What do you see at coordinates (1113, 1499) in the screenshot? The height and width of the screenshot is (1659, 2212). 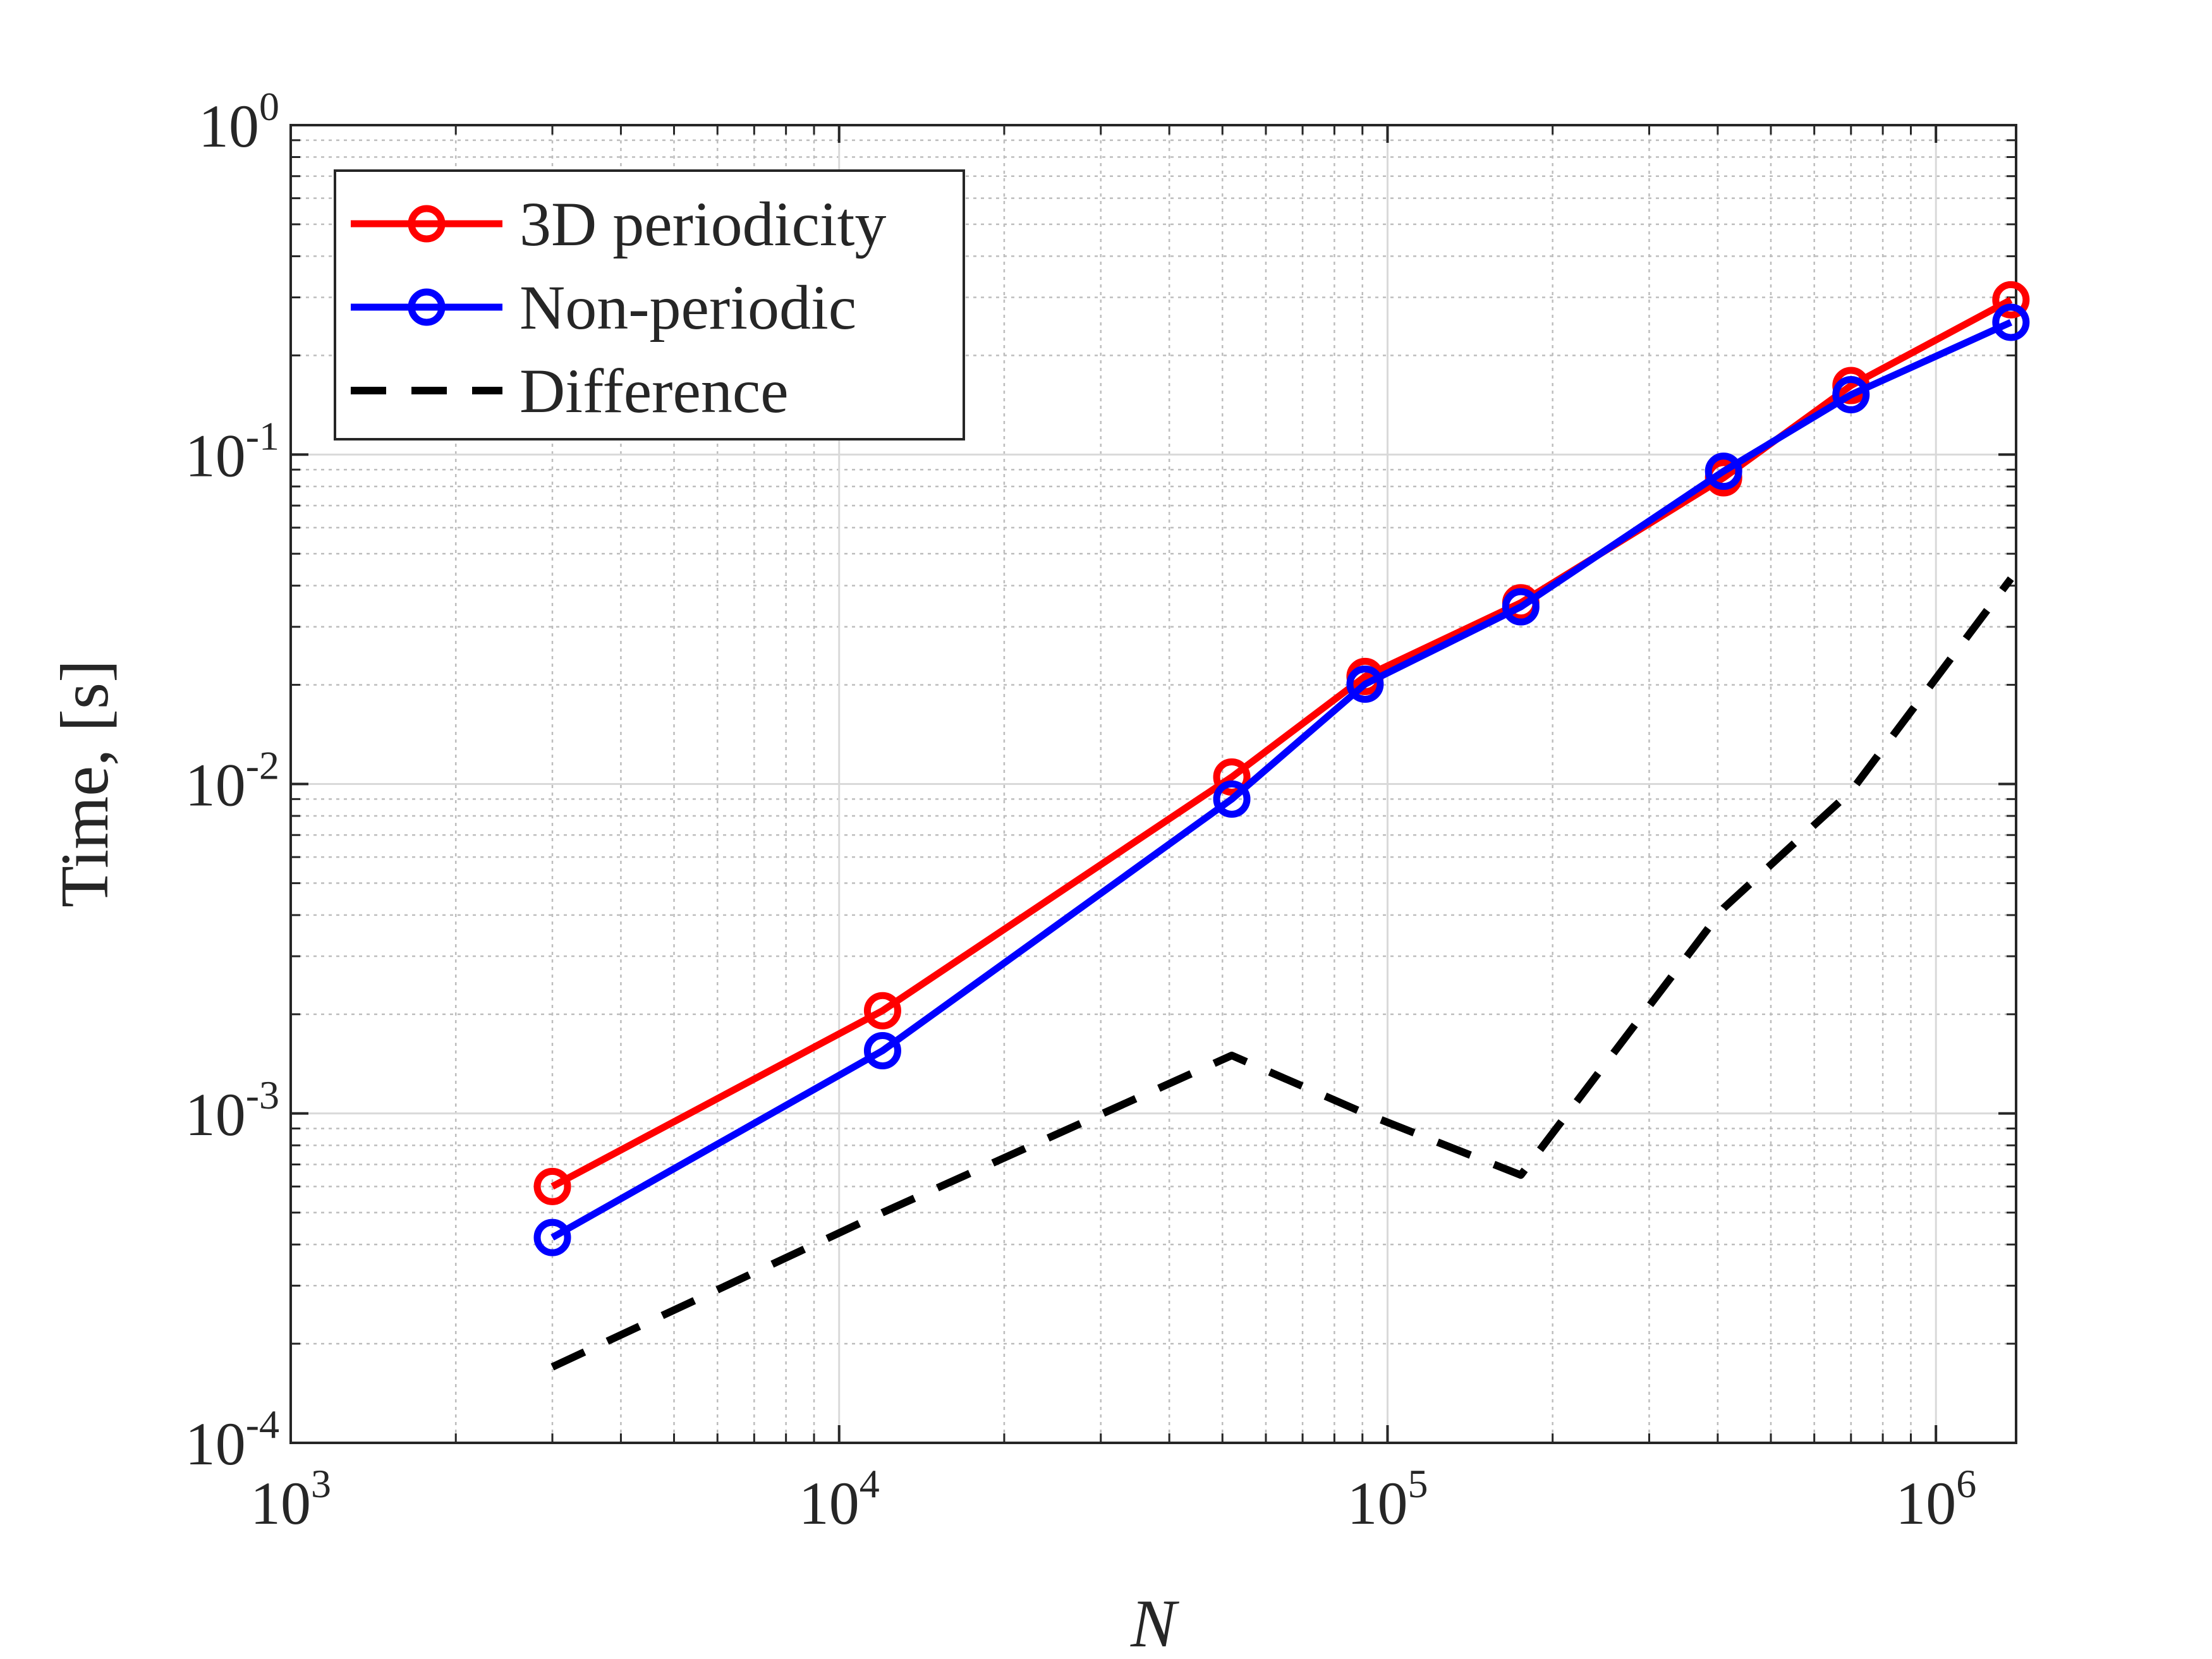 I see `x-axis-tick-labels: 10³ 10⁴ 10⁵ 10⁶` at bounding box center [1113, 1499].